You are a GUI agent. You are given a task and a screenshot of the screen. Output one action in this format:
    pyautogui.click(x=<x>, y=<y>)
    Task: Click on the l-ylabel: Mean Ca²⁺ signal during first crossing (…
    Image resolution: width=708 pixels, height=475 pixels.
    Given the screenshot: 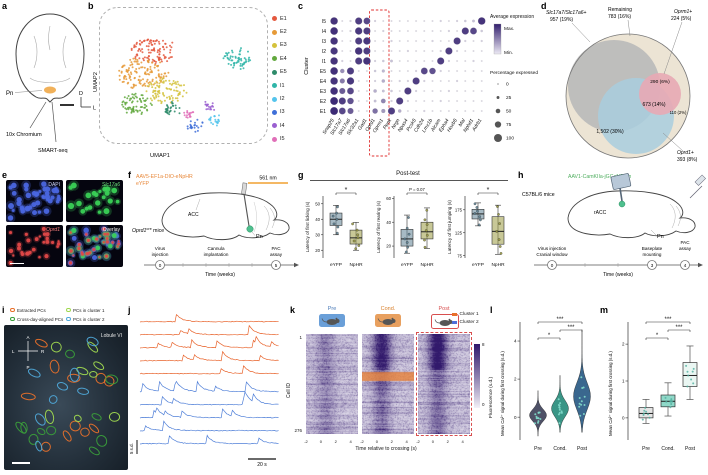 What is the action you would take?
    pyautogui.click(x=502, y=393)
    